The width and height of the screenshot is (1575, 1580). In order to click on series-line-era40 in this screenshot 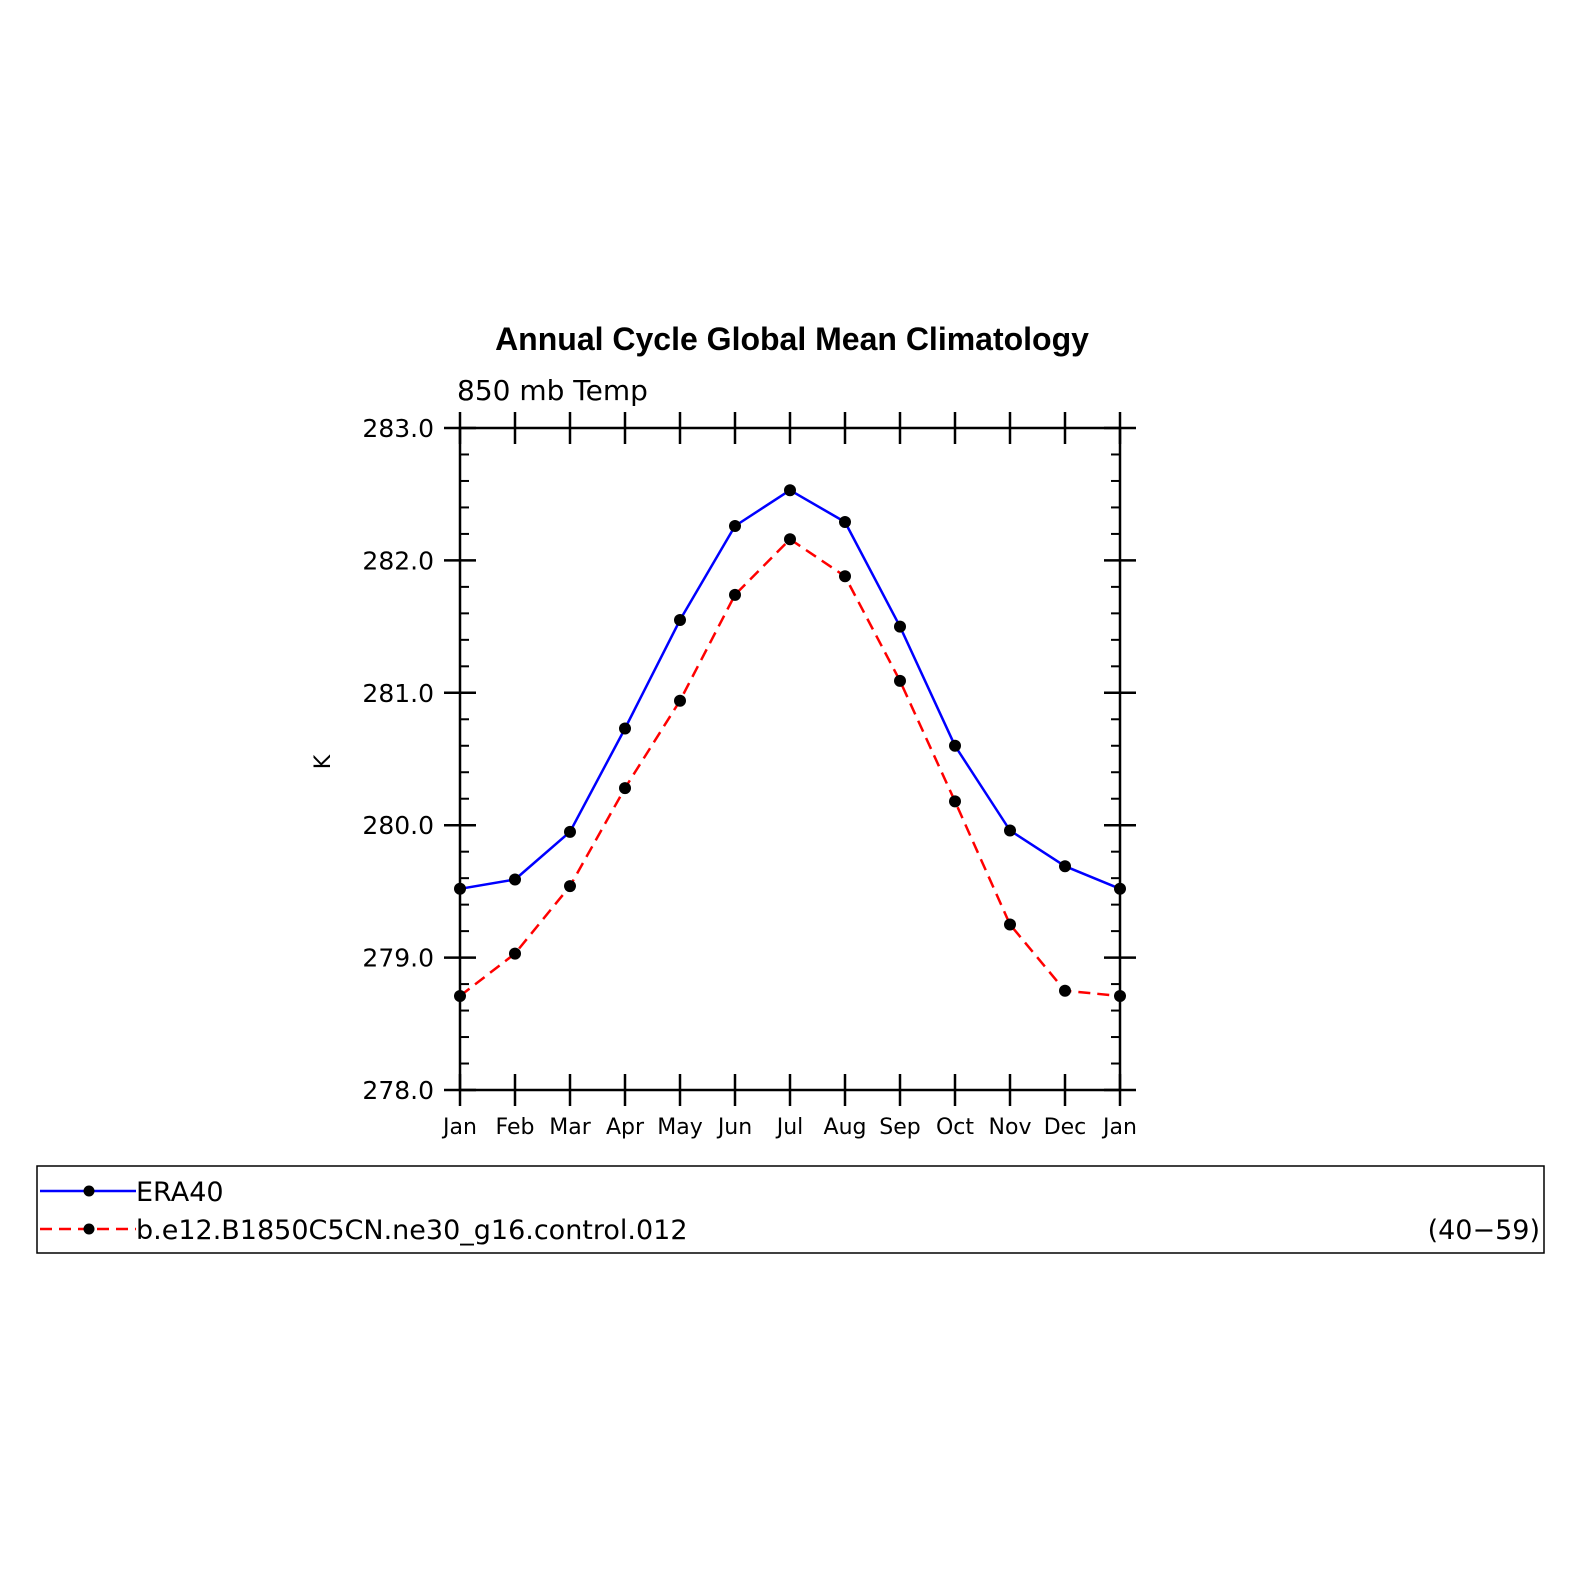, I will do `click(790, 689)`.